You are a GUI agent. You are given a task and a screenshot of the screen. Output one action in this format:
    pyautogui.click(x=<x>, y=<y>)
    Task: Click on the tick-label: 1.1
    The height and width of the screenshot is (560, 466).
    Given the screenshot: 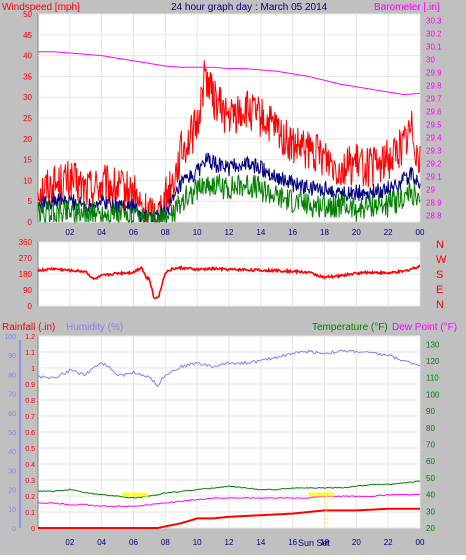 What is the action you would take?
    pyautogui.click(x=30, y=353)
    